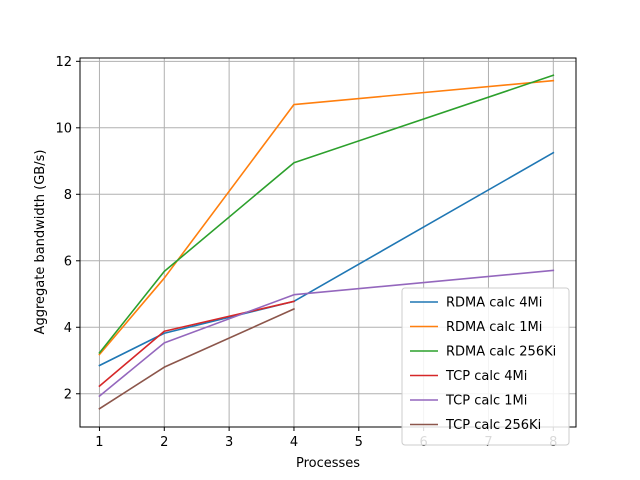 This screenshot has width=640, height=480. Describe the element at coordinates (486, 376) in the screenshot. I see `legend-label: TCP calc 4Mi` at that location.